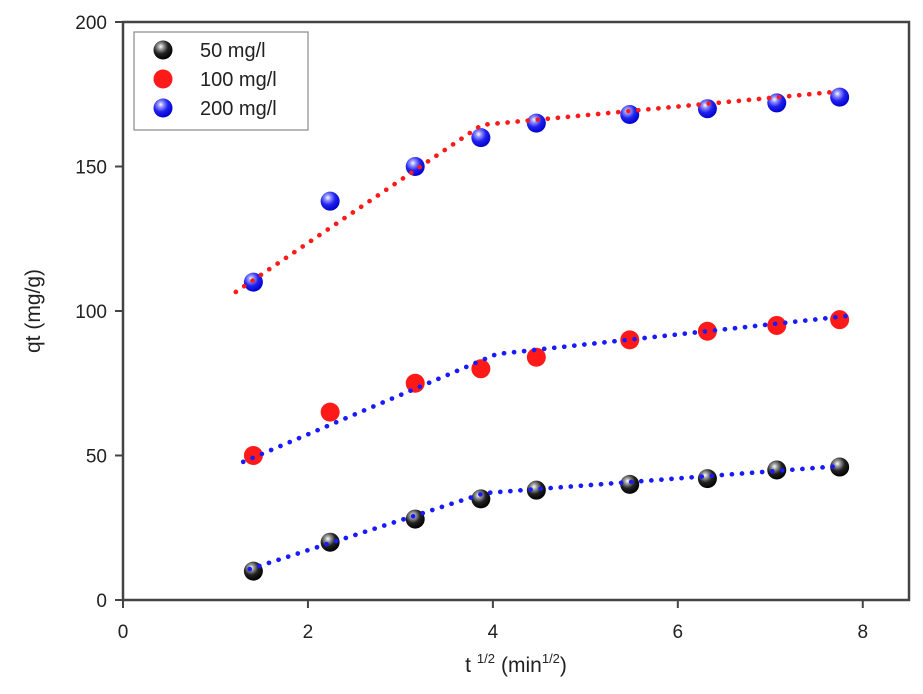  I want to click on y-axis: 0 50 100 150 200, so click(99, 312).